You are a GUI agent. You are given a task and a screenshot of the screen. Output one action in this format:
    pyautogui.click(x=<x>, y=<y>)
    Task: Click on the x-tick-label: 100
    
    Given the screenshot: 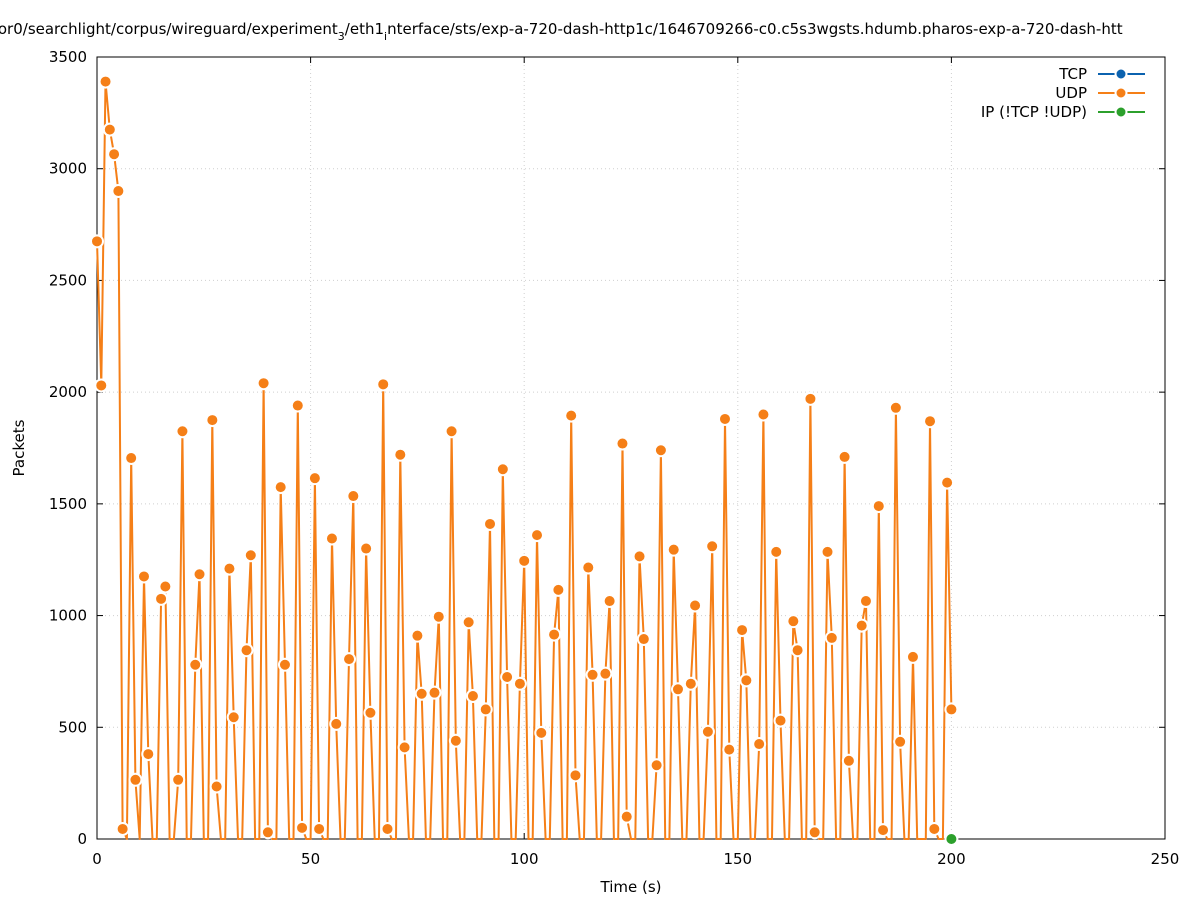 What is the action you would take?
    pyautogui.click(x=524, y=859)
    